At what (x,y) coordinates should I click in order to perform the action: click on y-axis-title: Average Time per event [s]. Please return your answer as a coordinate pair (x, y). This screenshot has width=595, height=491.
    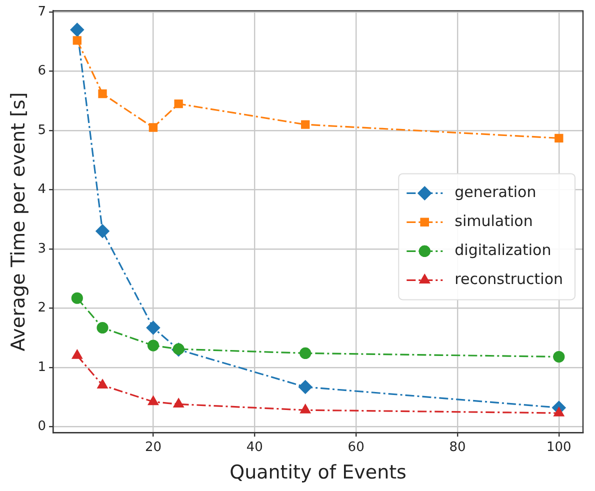
    Looking at the image, I should click on (18, 222).